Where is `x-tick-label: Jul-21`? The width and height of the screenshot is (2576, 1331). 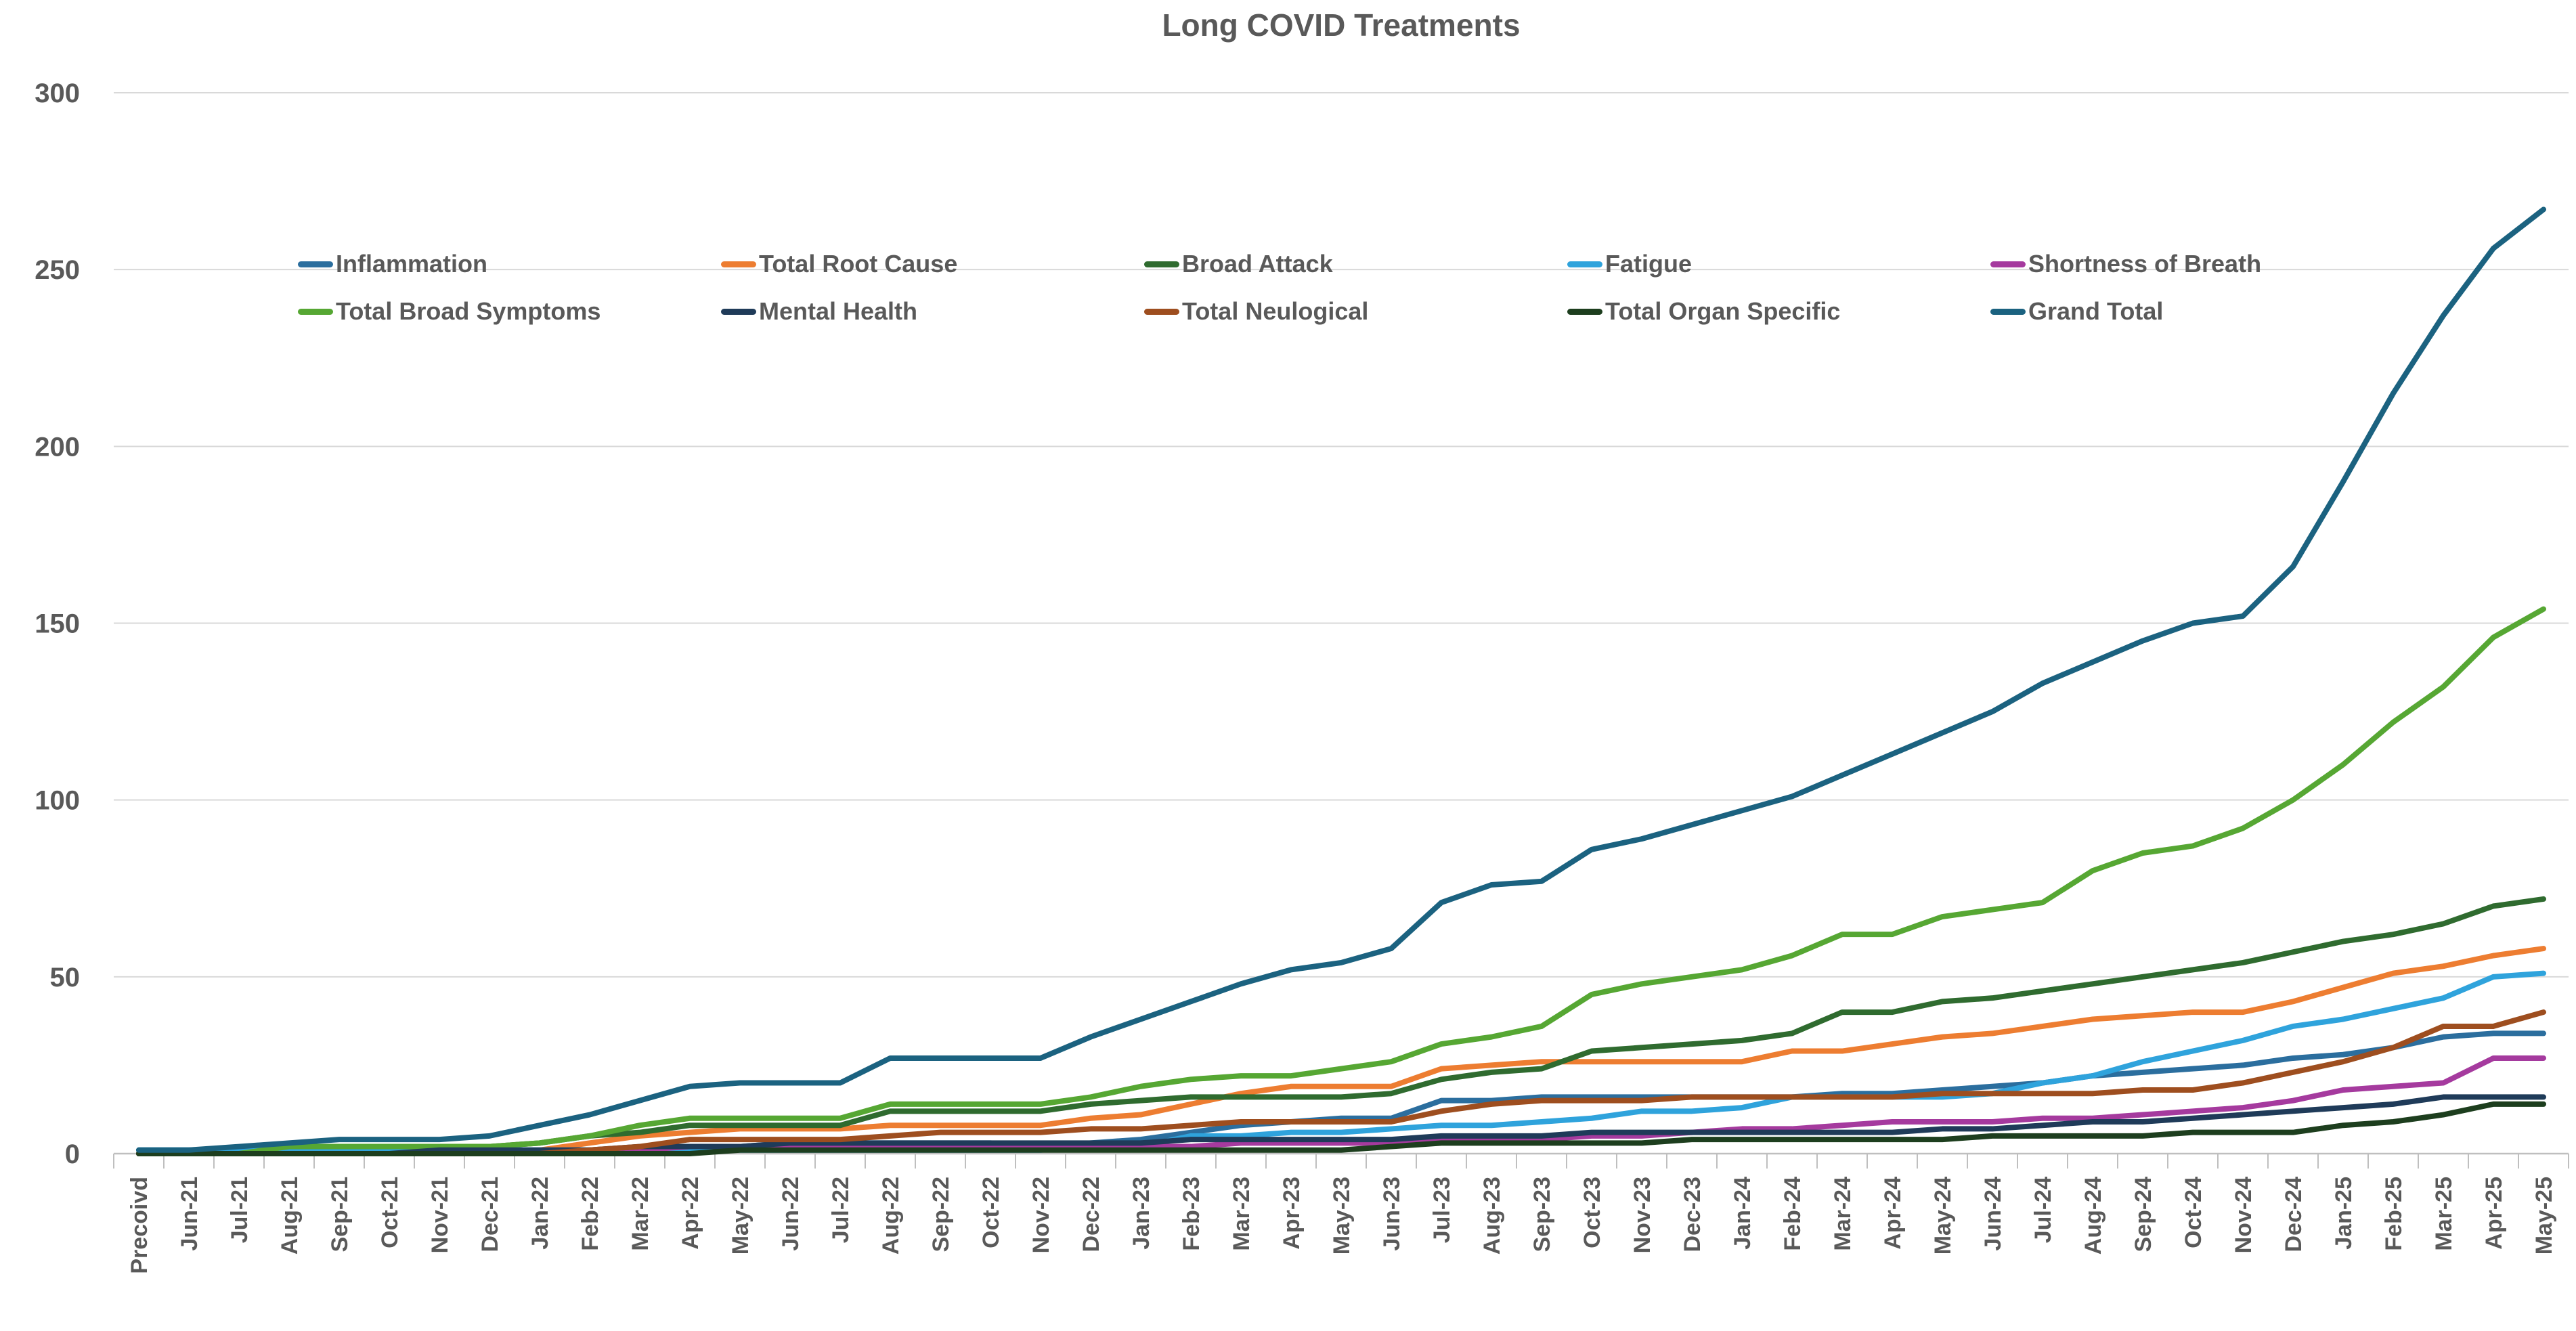
x-tick-label: Jul-21 is located at coordinates (240, 1210).